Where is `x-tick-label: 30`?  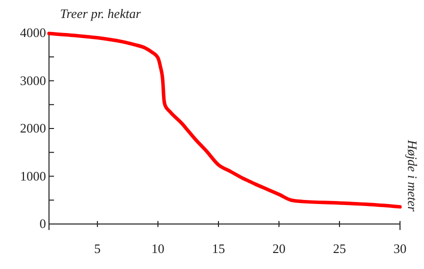
x-tick-label: 30 is located at coordinates (400, 248).